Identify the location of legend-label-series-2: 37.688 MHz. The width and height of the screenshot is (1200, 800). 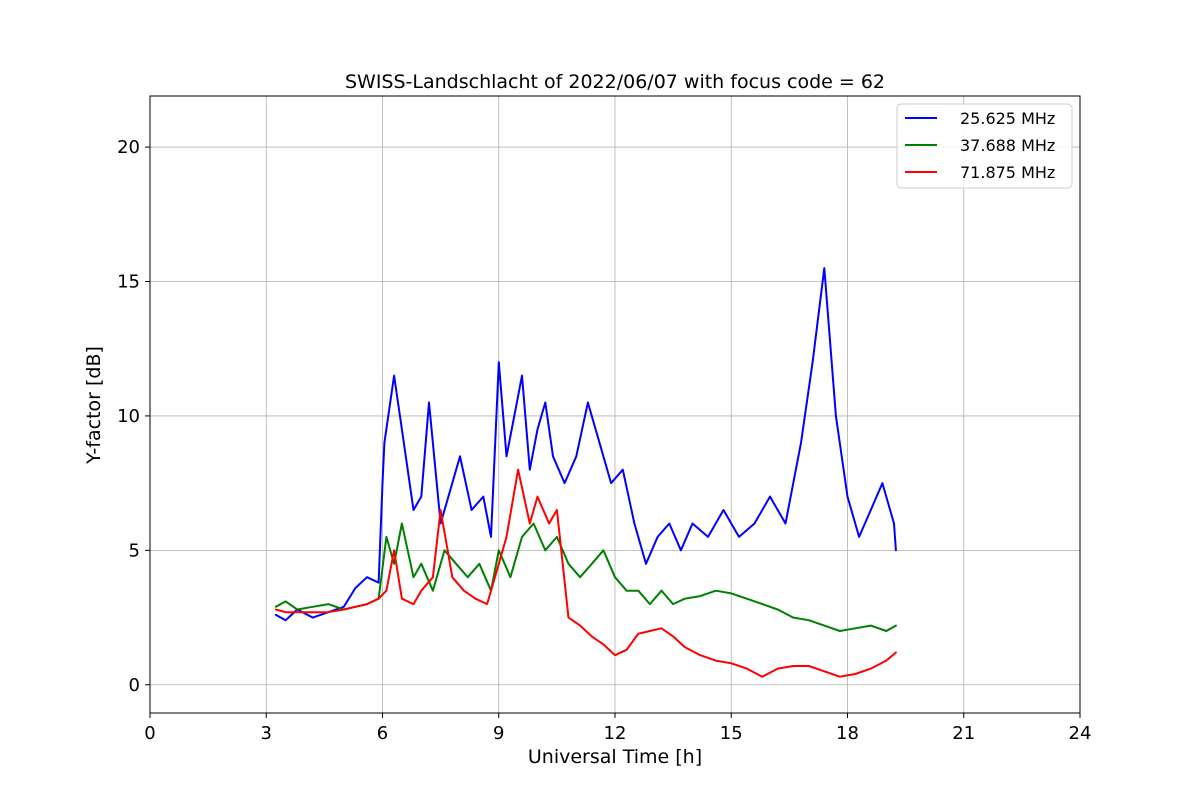
(1007, 145).